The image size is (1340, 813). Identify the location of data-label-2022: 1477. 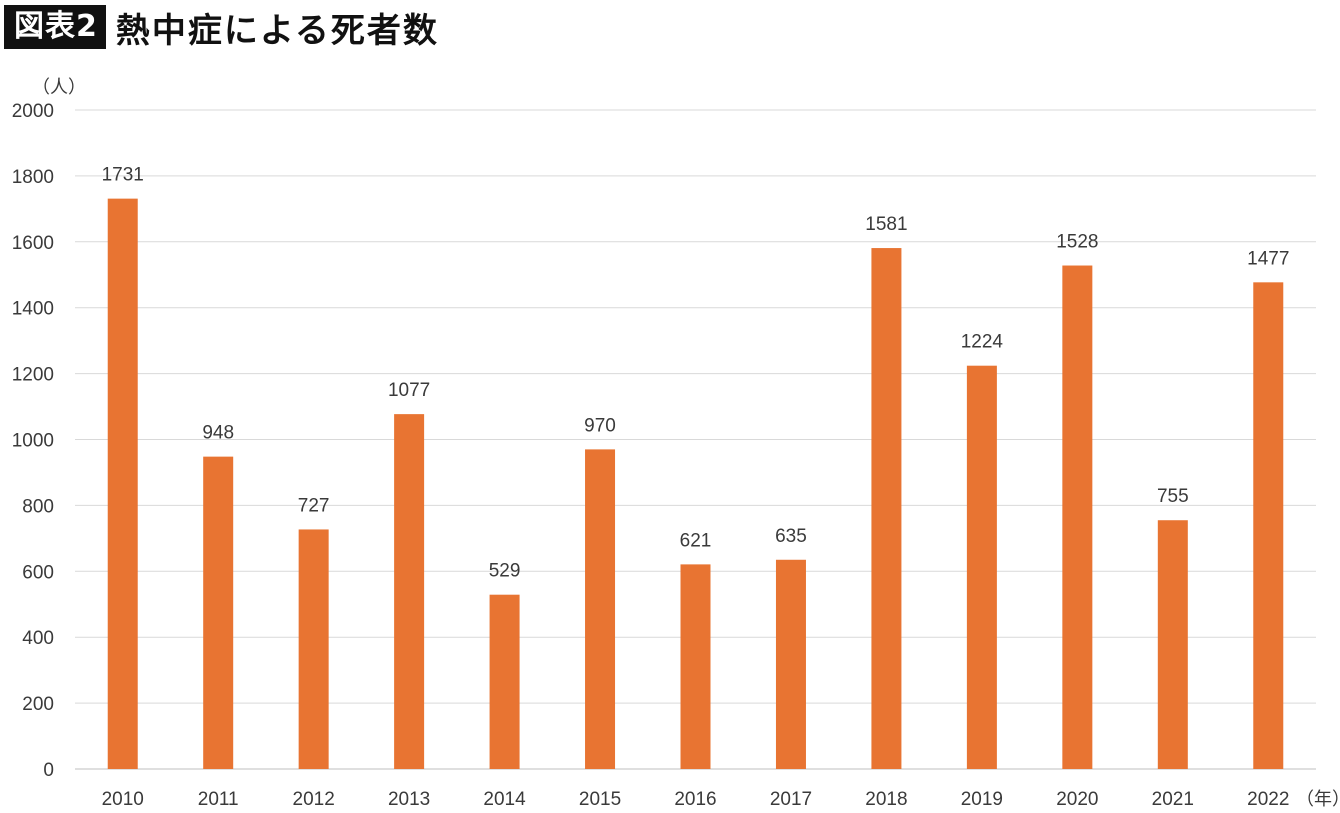
(1268, 258).